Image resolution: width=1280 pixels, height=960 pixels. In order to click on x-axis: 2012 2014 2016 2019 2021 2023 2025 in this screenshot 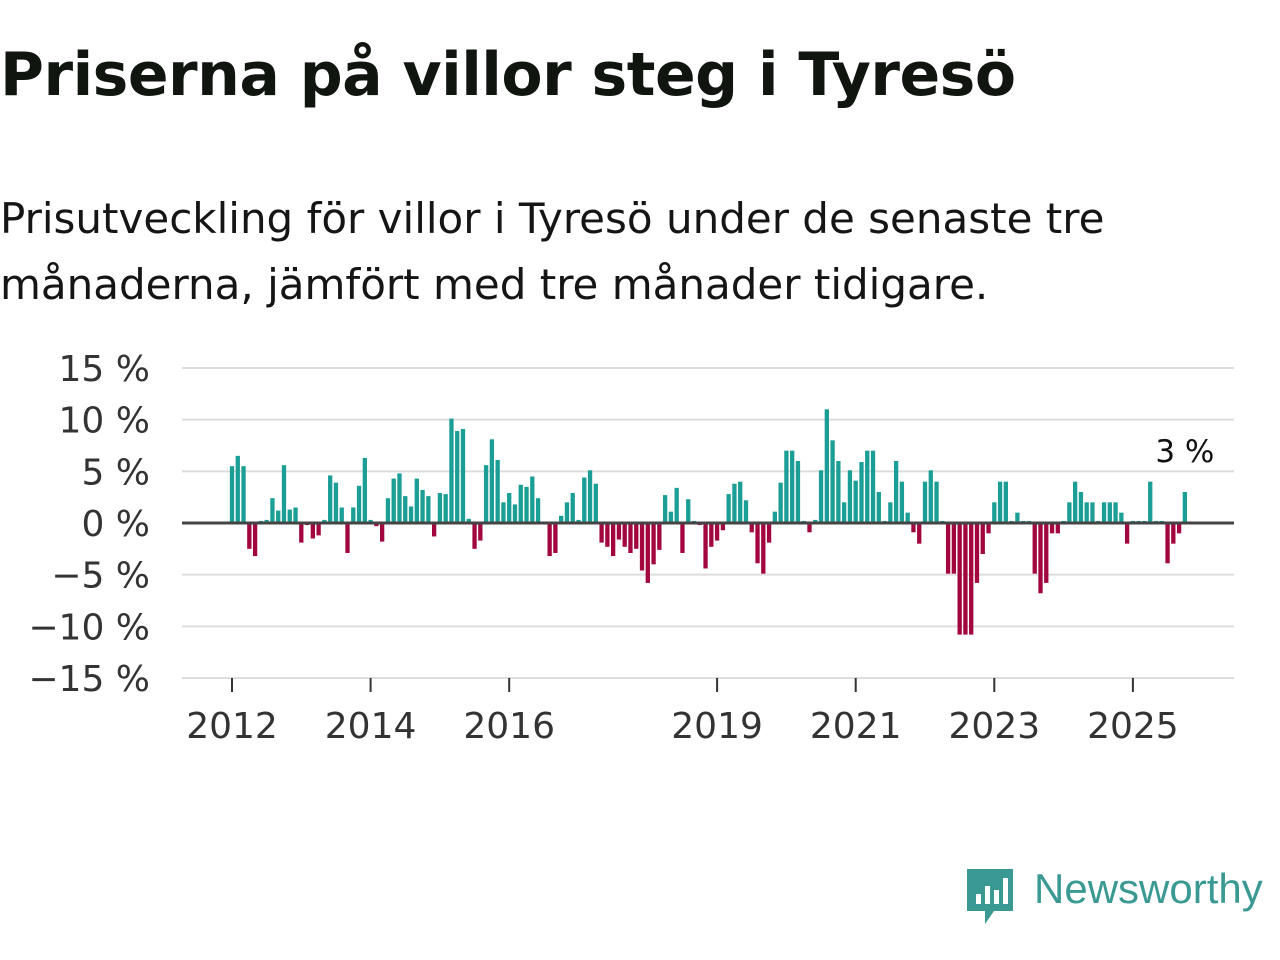, I will do `click(682, 712)`.